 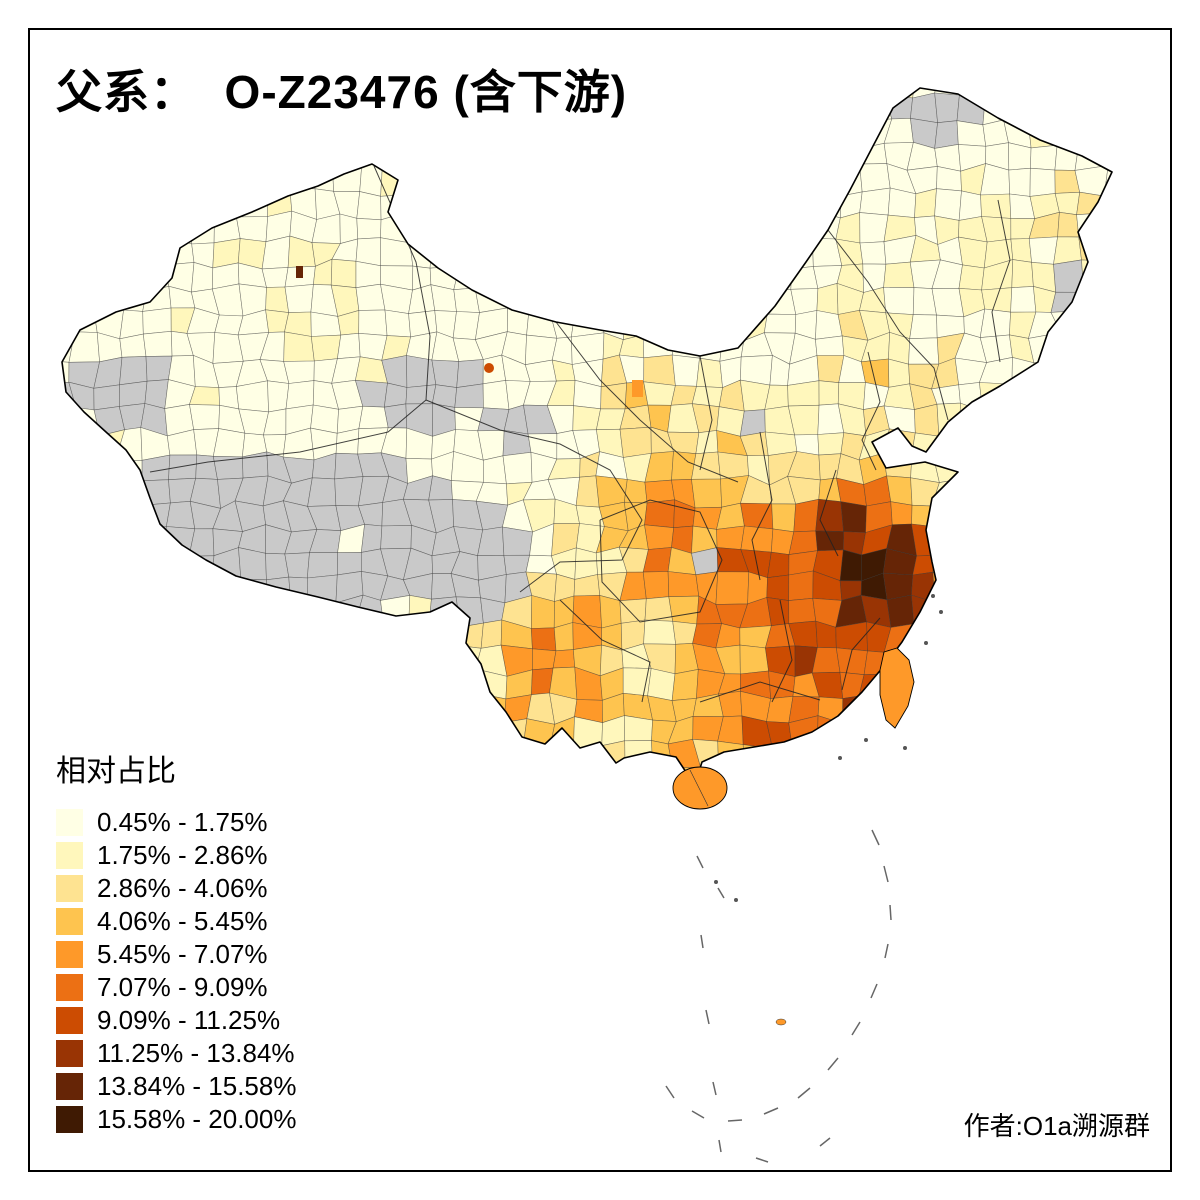 What do you see at coordinates (897, 688) in the screenshot?
I see `taiwan-island` at bounding box center [897, 688].